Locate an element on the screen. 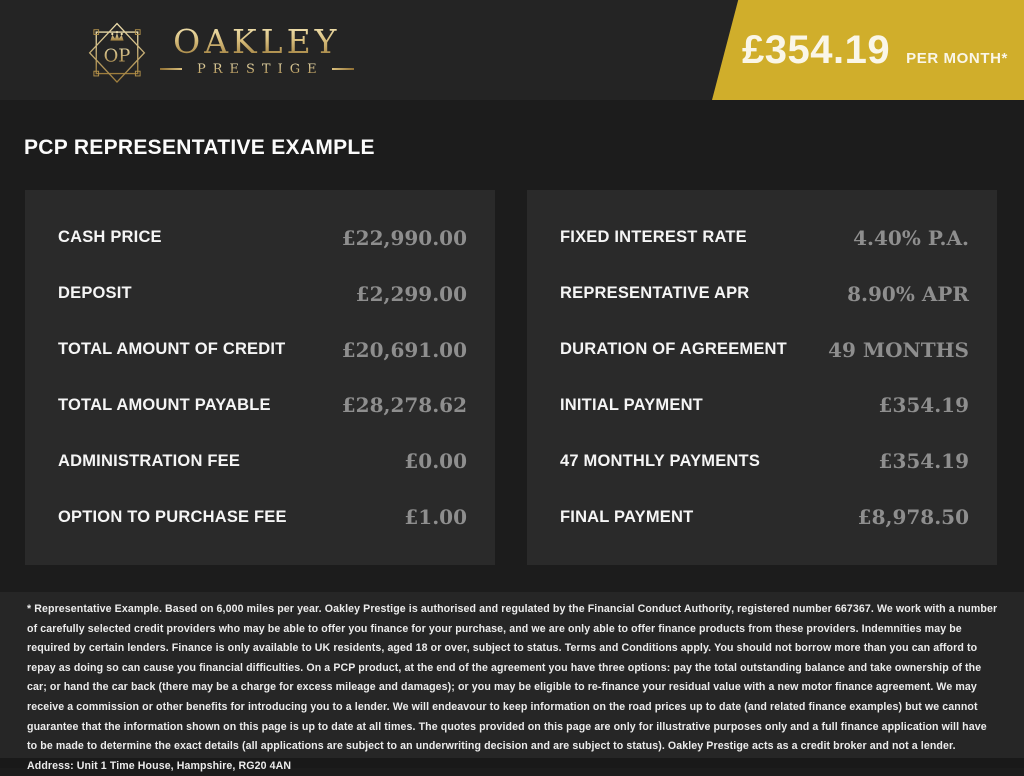 The height and width of the screenshot is (776, 1024). finance-row: OPTION TO PURCHASE FEE £1.00 is located at coordinates (262, 517).